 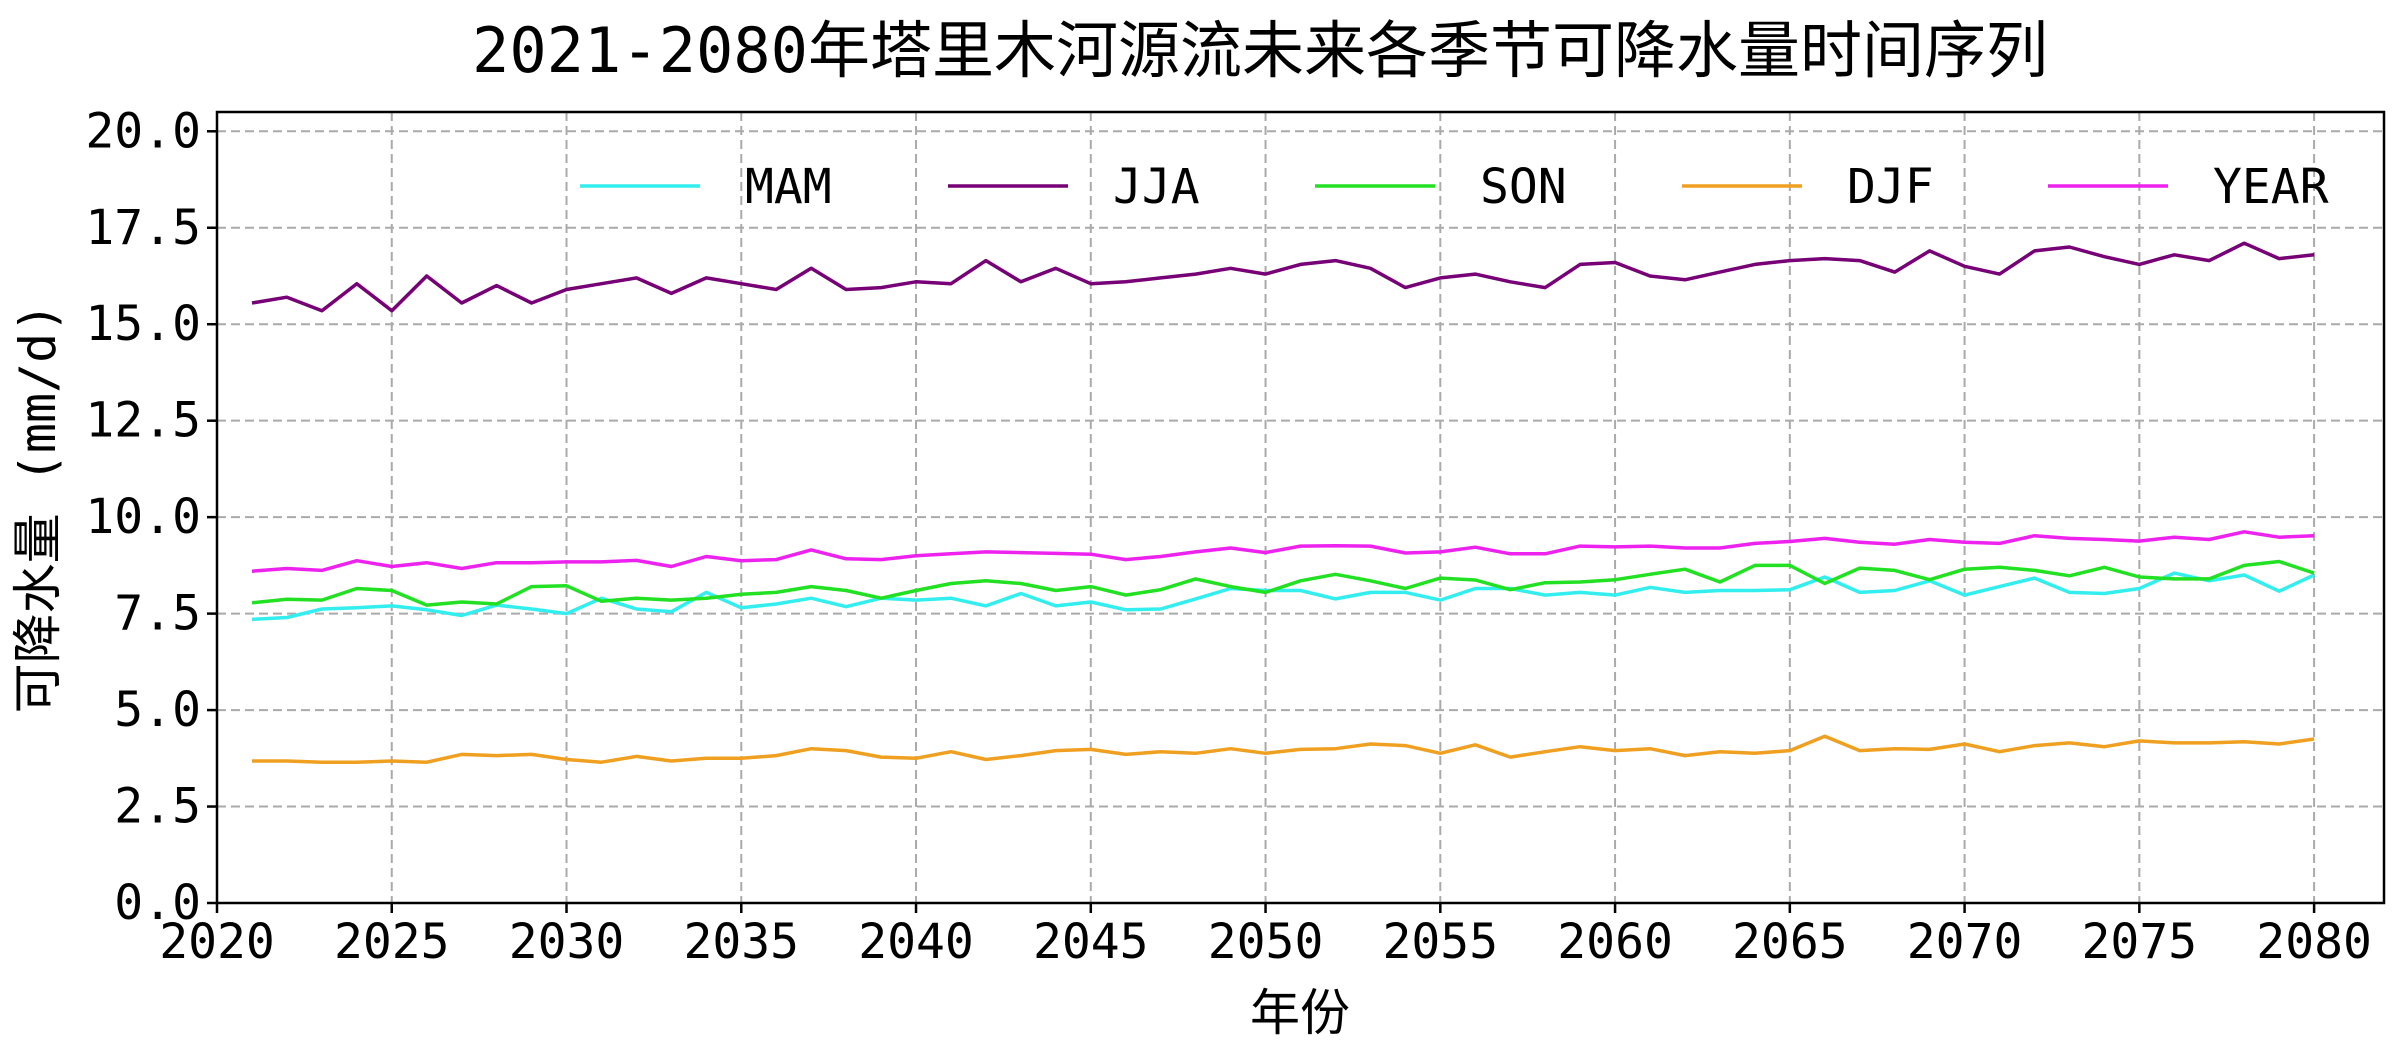 What do you see at coordinates (1091, 942) in the screenshot?
I see `x-tick-label: 2045` at bounding box center [1091, 942].